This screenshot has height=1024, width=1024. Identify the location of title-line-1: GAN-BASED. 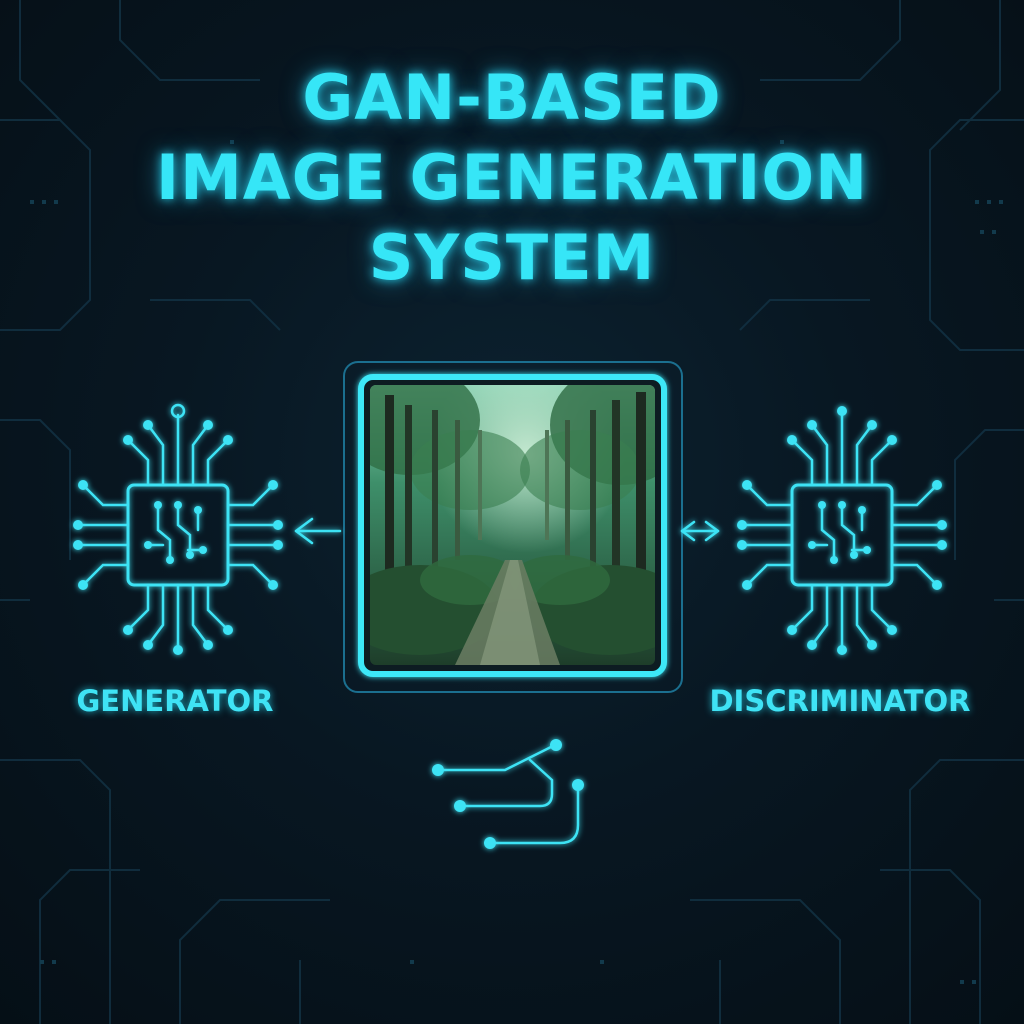
(512, 97).